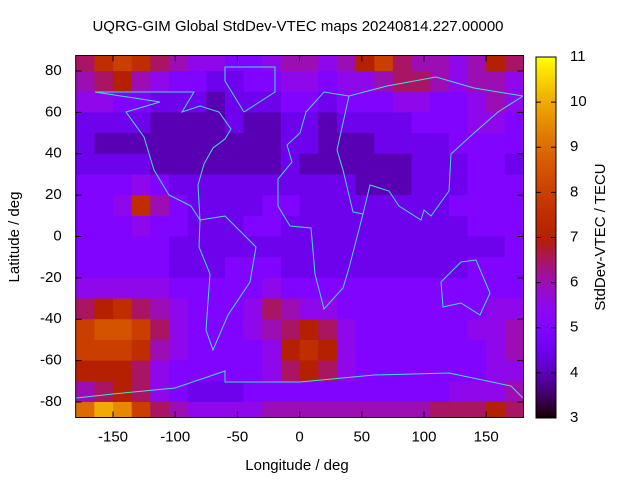  Describe the element at coordinates (250, 89) in the screenshot. I see `coastline` at that location.